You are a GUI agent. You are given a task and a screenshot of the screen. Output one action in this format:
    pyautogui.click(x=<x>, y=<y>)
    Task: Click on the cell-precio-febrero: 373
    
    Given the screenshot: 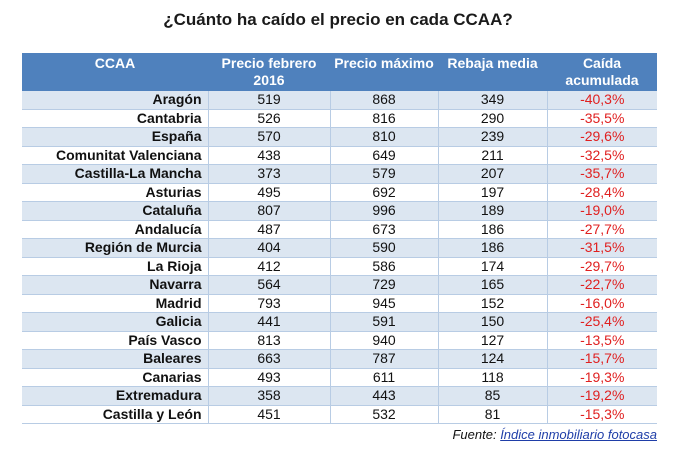 What is the action you would take?
    pyautogui.click(x=268, y=174)
    